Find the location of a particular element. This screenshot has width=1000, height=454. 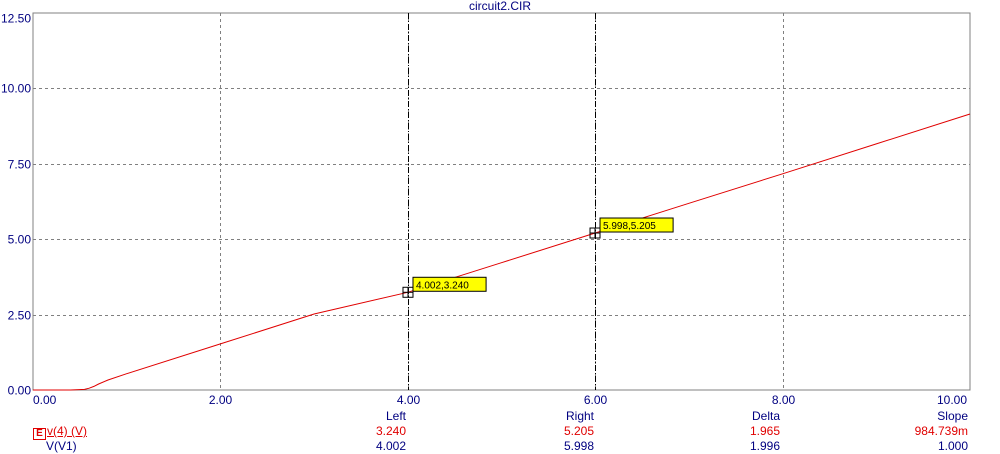

y-tick-label: 0.00 is located at coordinates (20, 391).